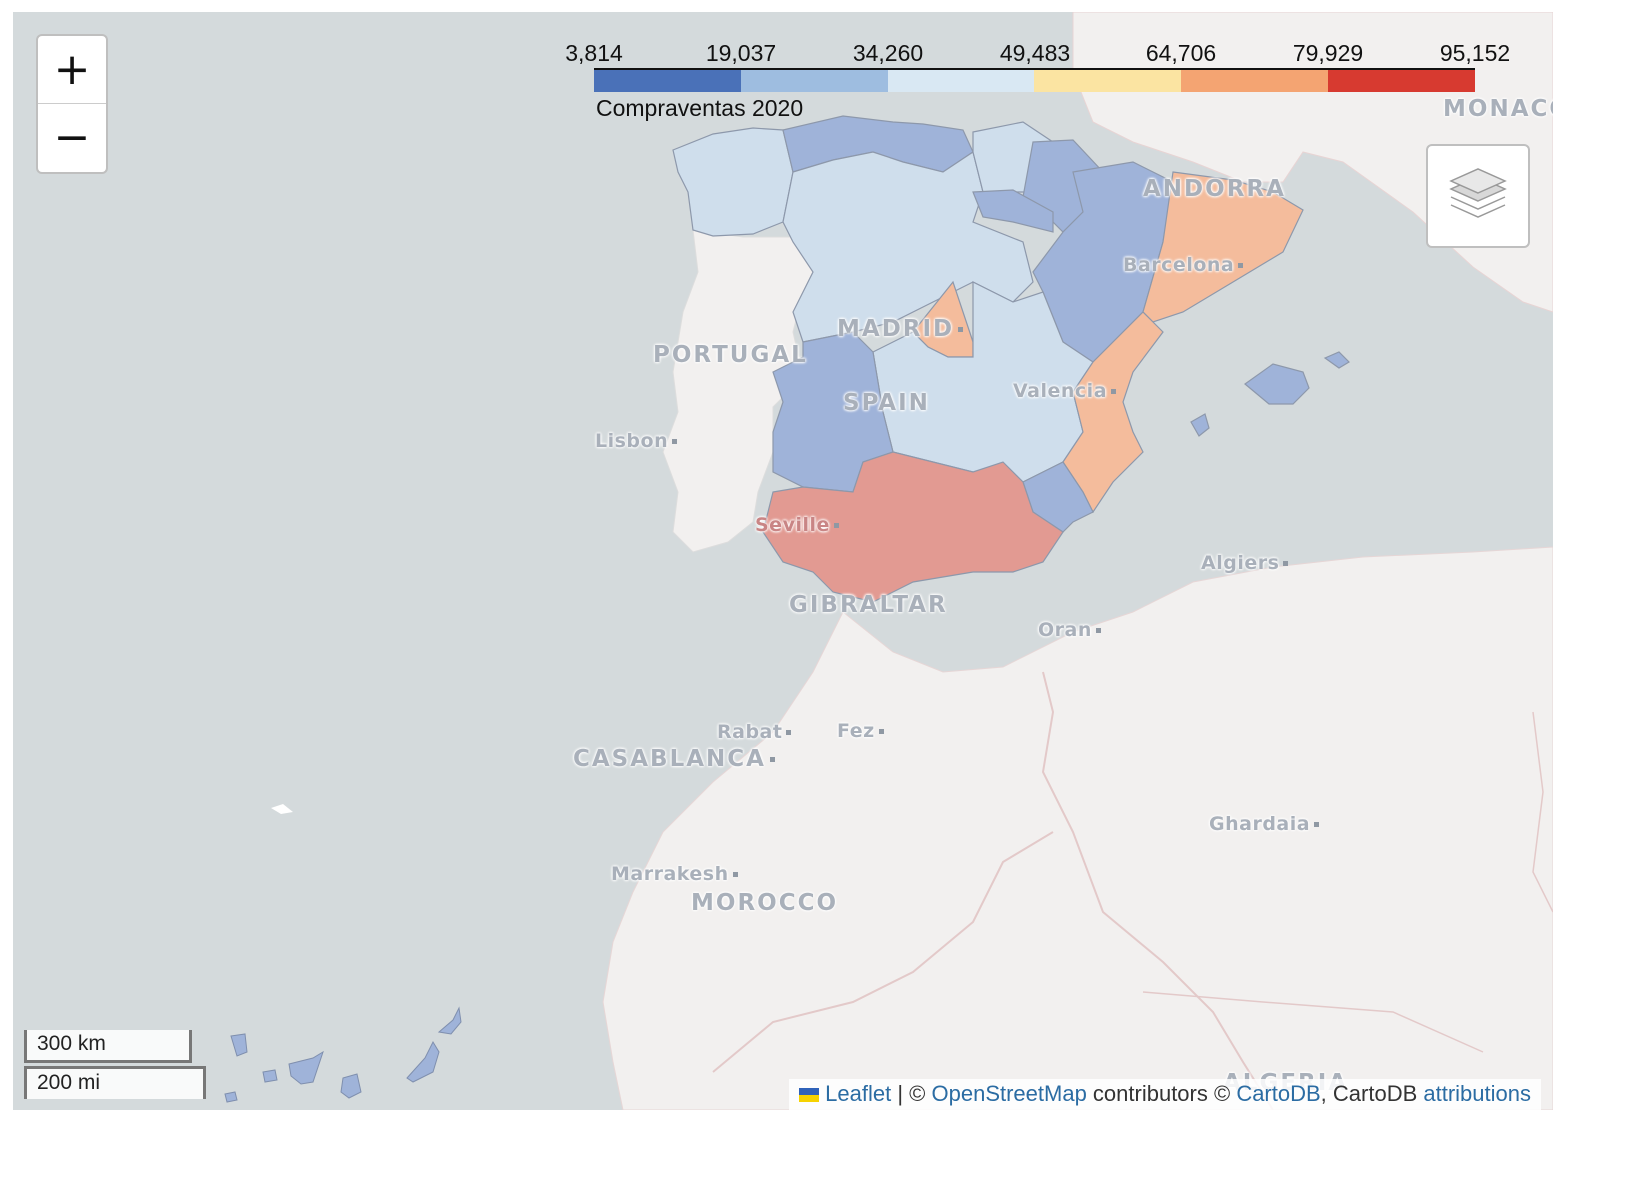 Image resolution: width=1640 pixels, height=1178 pixels. What do you see at coordinates (886, 403) in the screenshot?
I see `label-spain: SPAIN` at bounding box center [886, 403].